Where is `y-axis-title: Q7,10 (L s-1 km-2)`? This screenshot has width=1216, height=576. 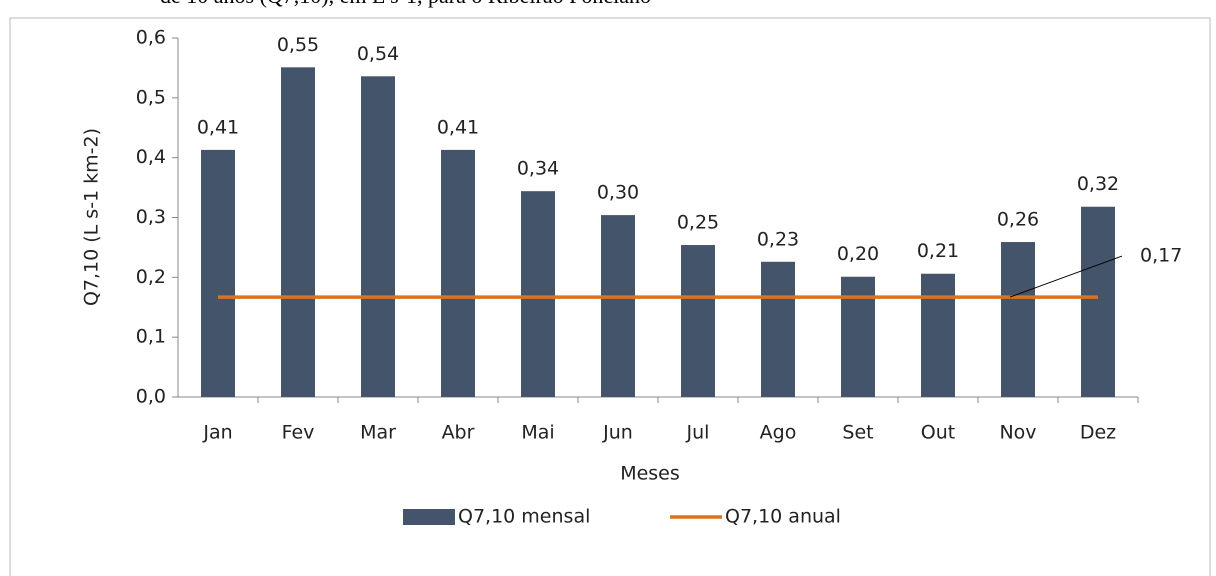
y-axis-title: Q7,10 (L s-1 km-2) is located at coordinates (92, 217).